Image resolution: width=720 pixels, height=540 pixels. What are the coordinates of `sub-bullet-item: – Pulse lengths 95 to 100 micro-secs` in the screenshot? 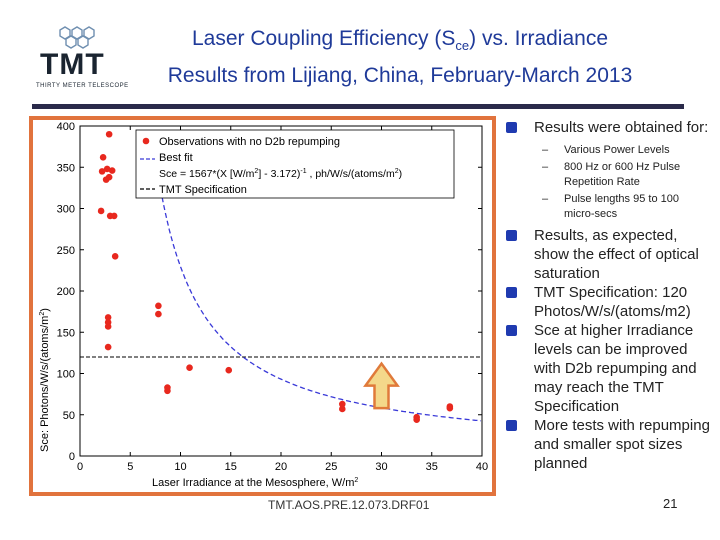 It's located at (610, 206).